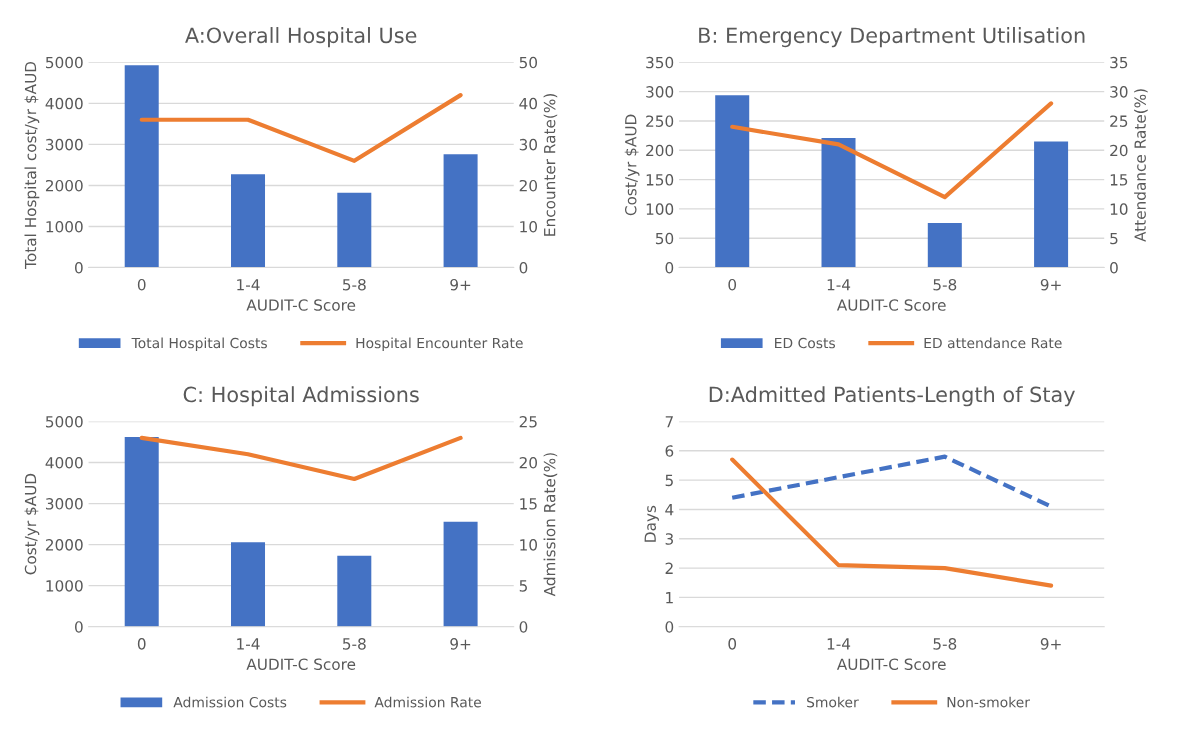 The image size is (1181, 733). Describe the element at coordinates (230, 702) in the screenshot. I see `legend-label: Admission Costs` at that location.